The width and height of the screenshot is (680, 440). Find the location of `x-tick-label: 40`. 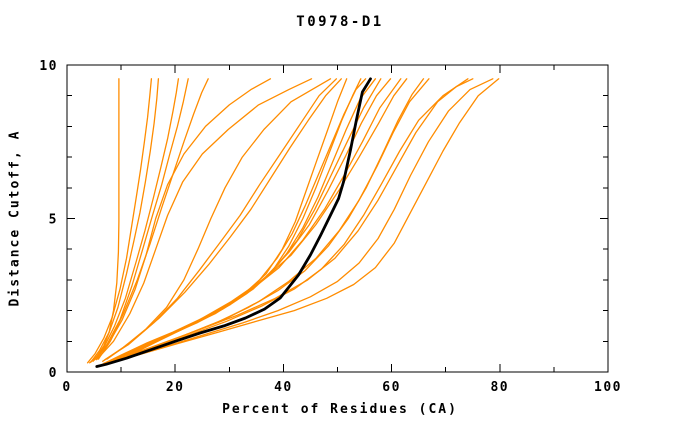

x-tick-label: 40 is located at coordinates (283, 387).